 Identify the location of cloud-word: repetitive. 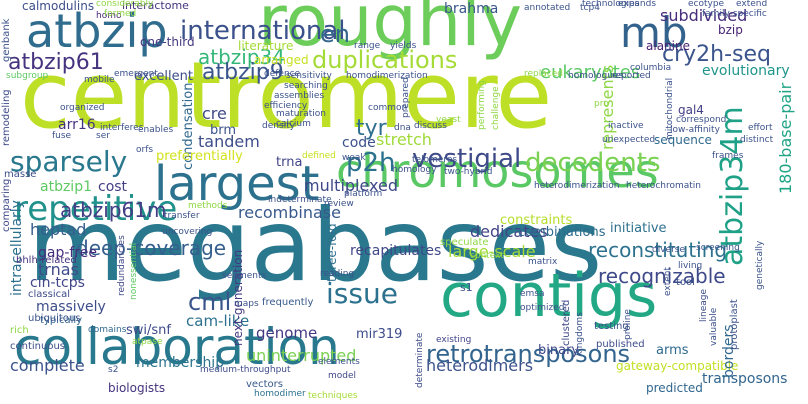
(96, 209).